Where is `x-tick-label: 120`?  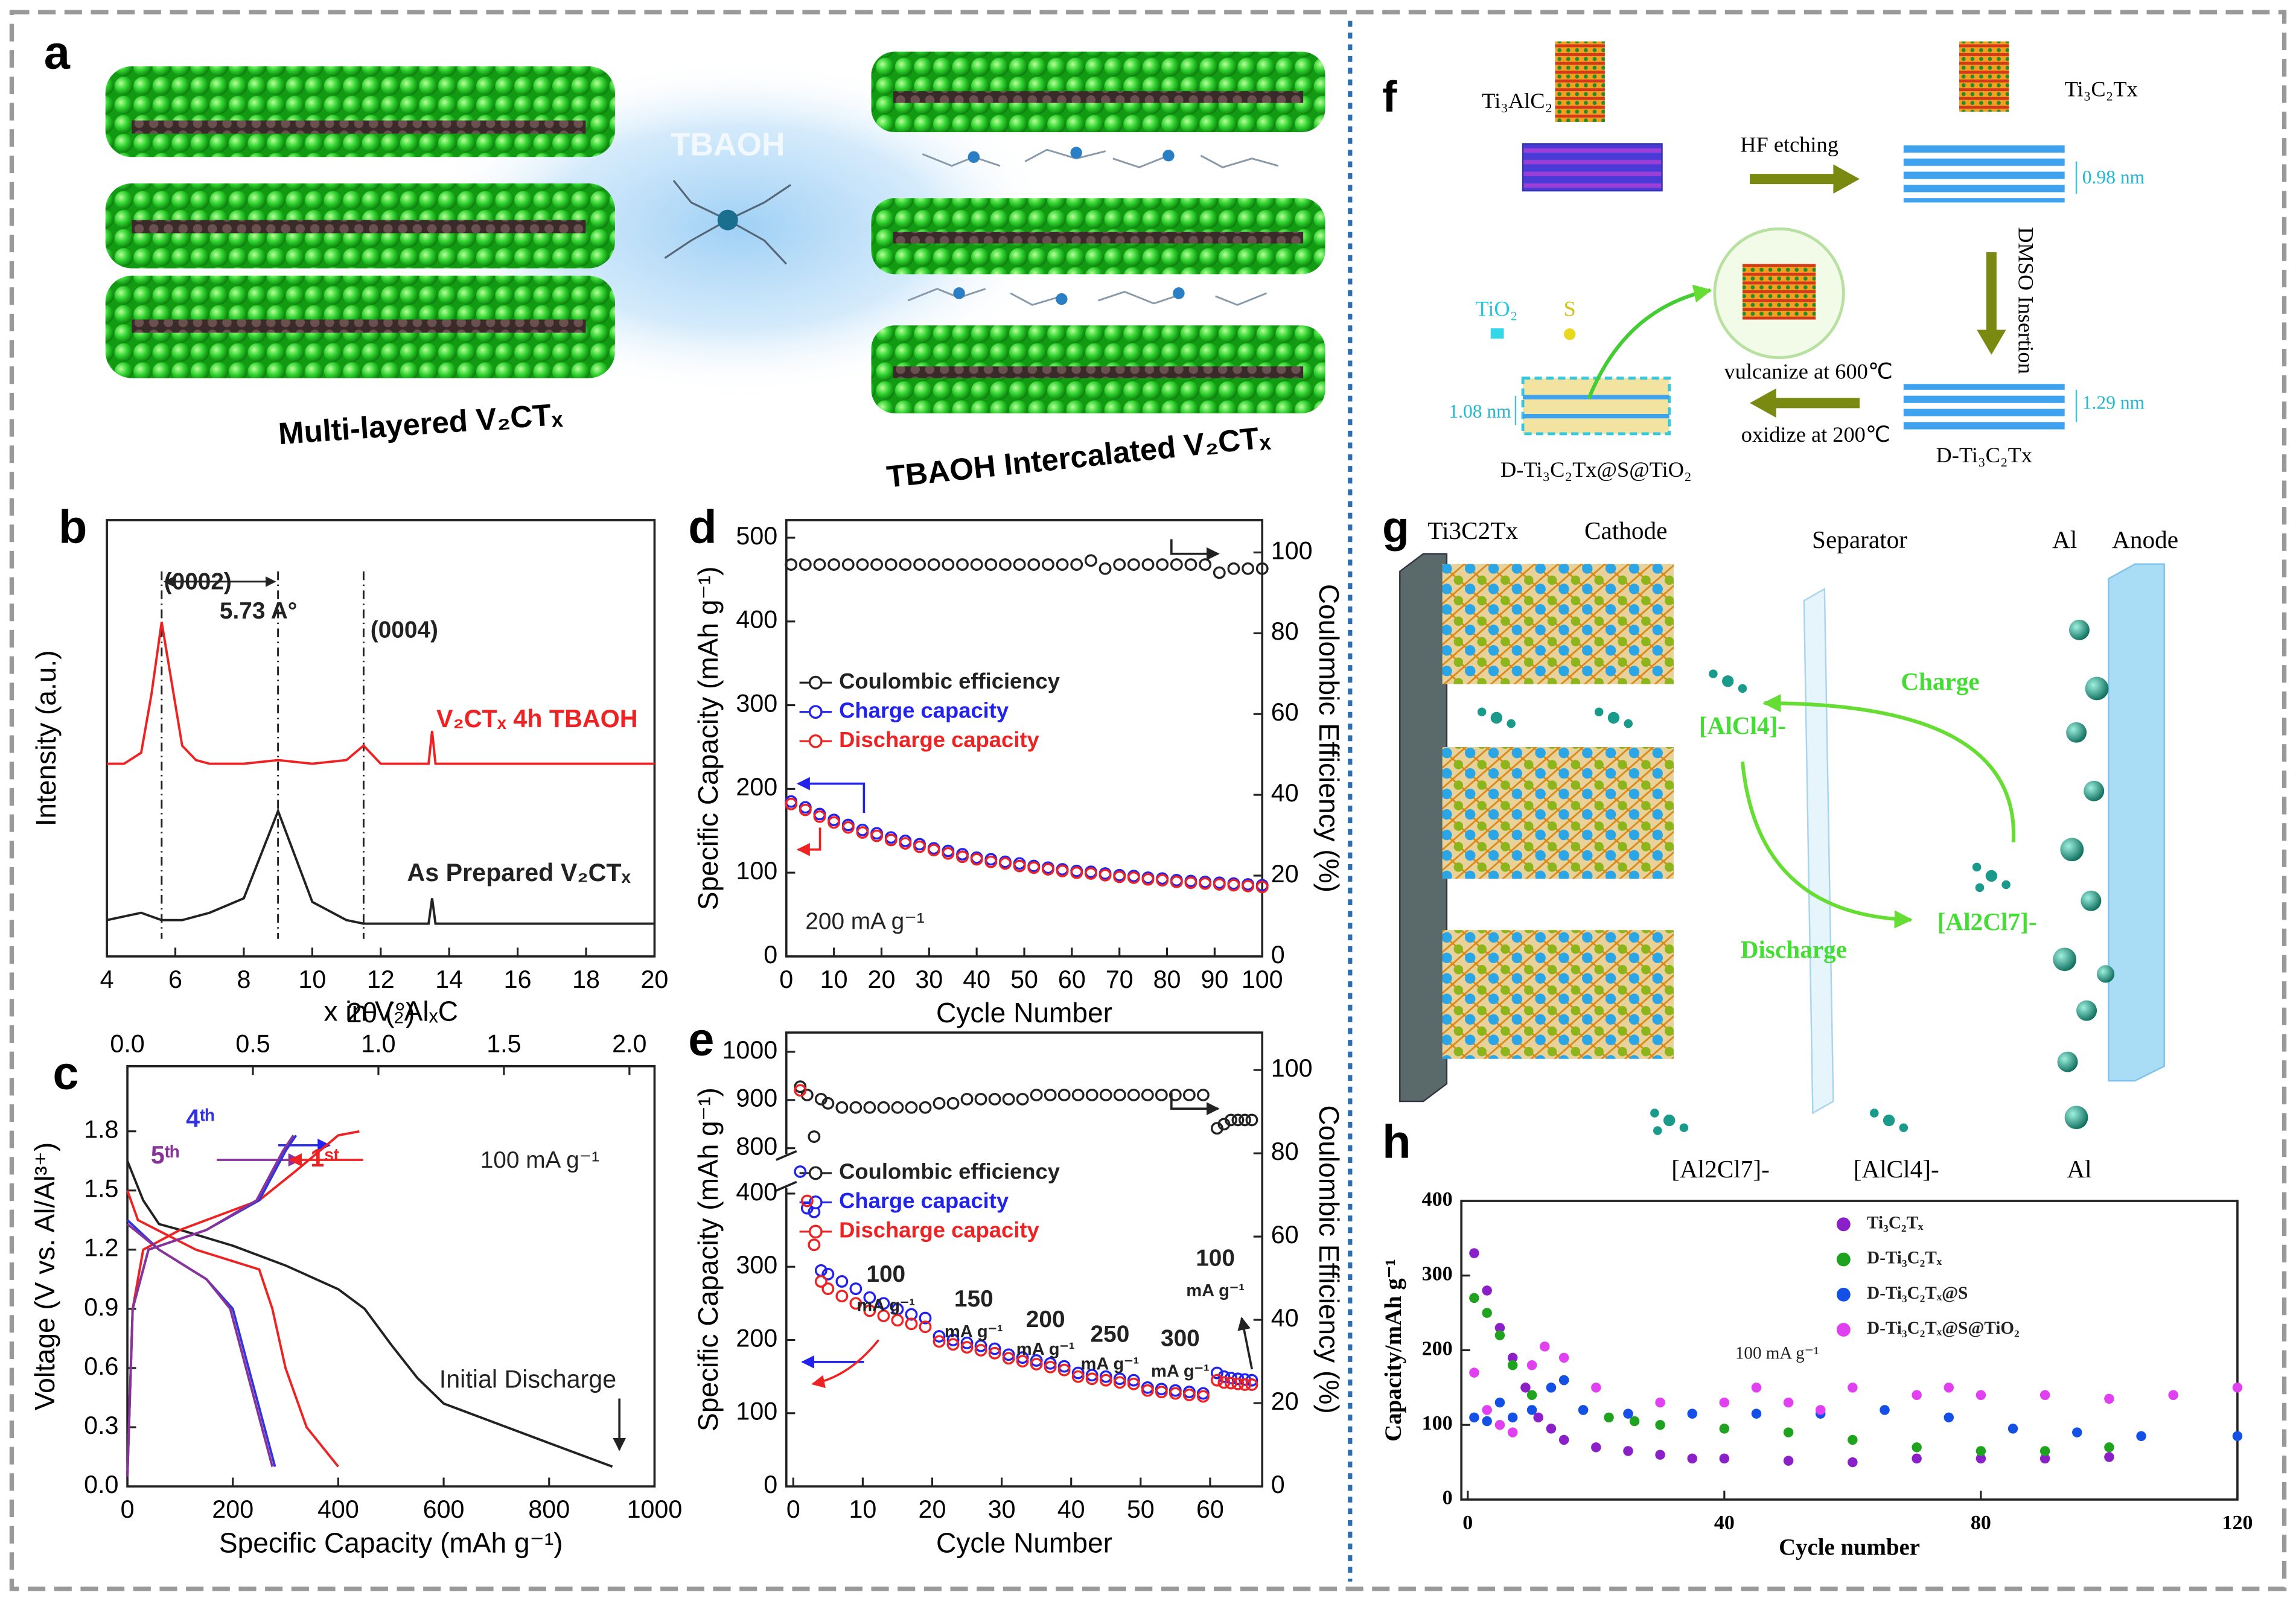 x-tick-label: 120 is located at coordinates (2237, 1523).